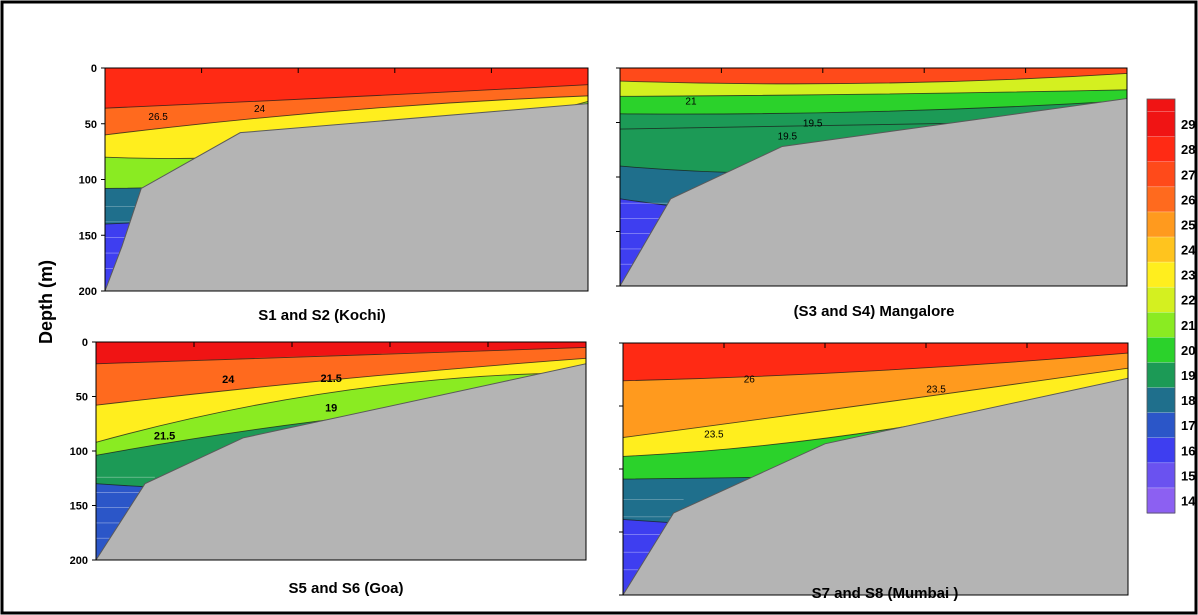 The image size is (1198, 615). I want to click on colorbar-tick-label: 28, so click(1188, 149).